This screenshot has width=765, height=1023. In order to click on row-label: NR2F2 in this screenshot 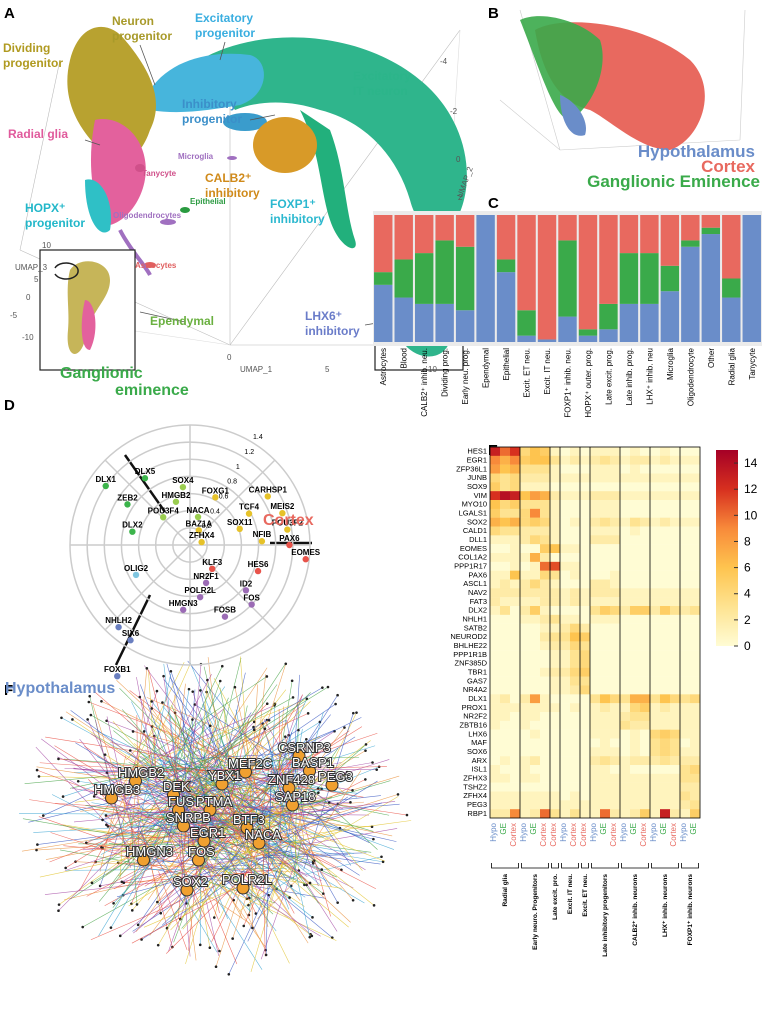, I will do `click(475, 716)`.